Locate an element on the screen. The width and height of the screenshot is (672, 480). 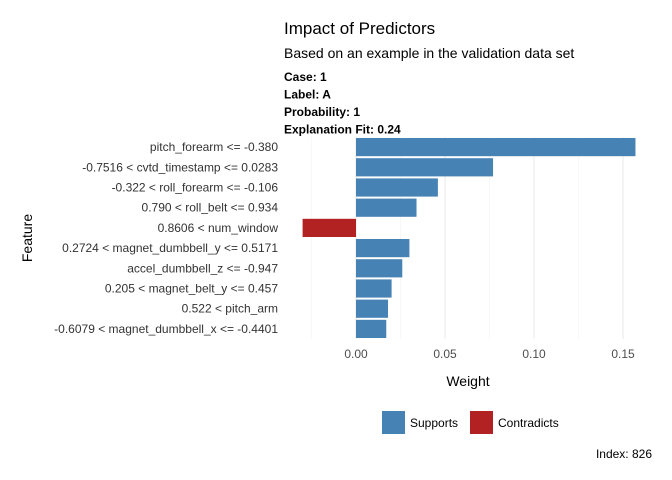
case-info-value: A is located at coordinates (325, 95).